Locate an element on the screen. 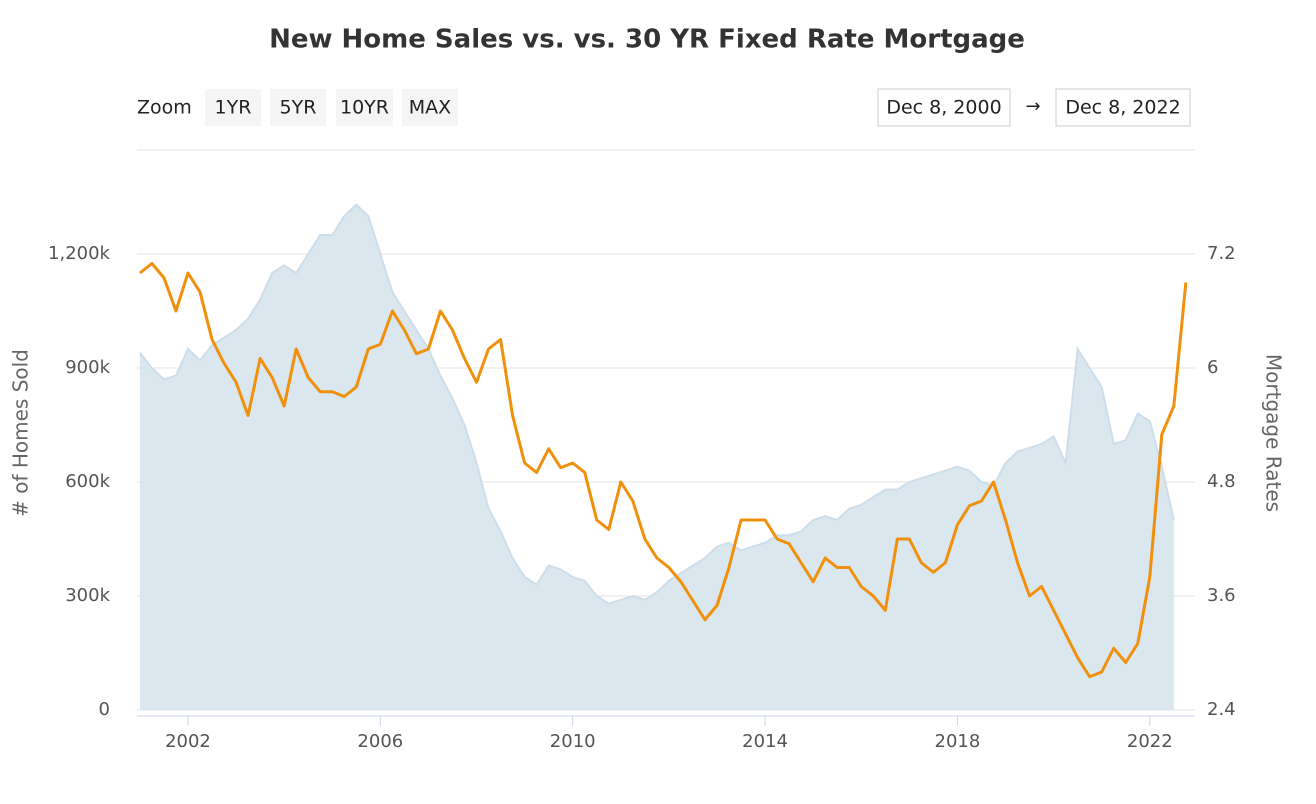 The width and height of the screenshot is (1316, 804). zoom-button-label: 10YR is located at coordinates (364, 108).